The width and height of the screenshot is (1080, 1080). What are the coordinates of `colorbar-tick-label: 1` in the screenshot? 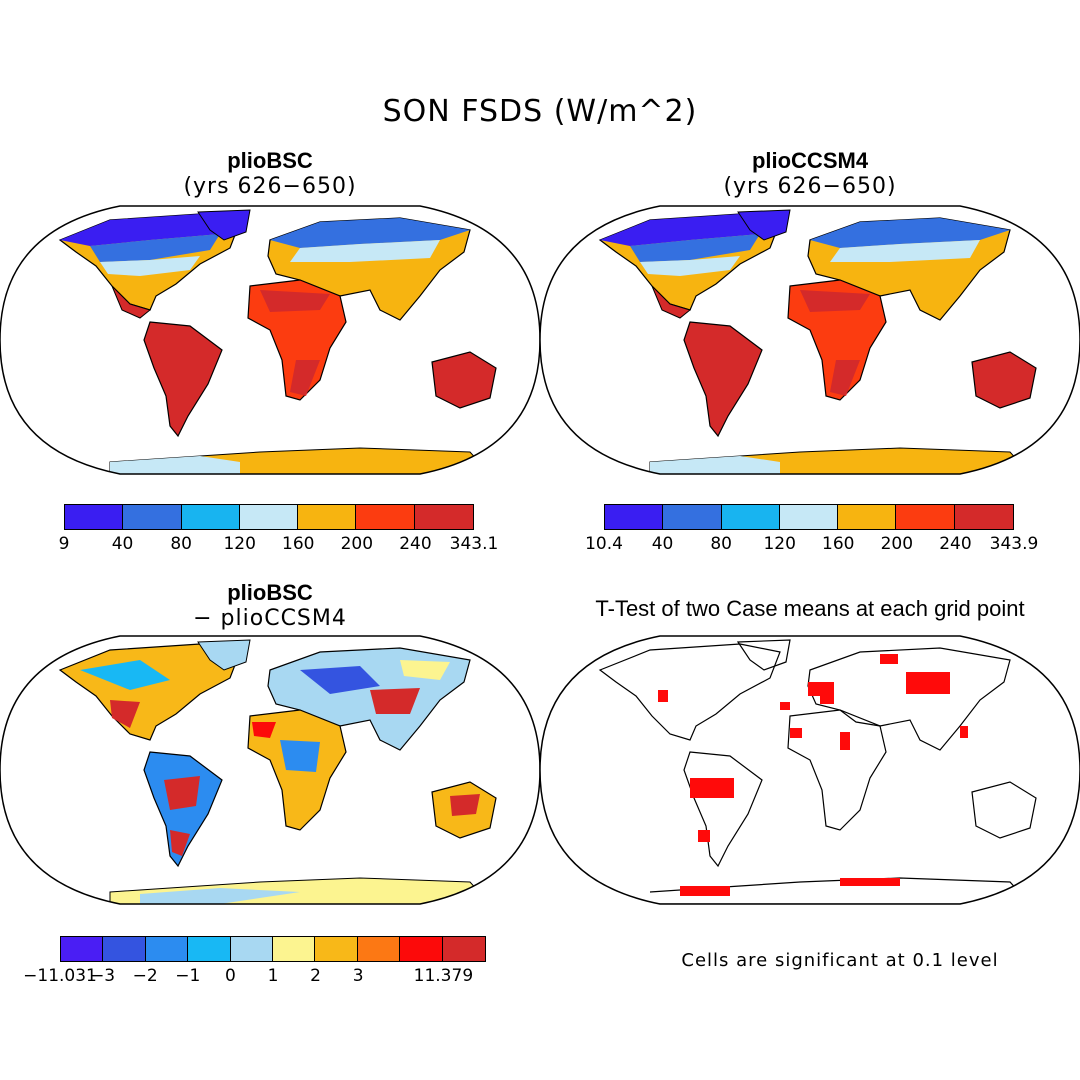 It's located at (273, 976).